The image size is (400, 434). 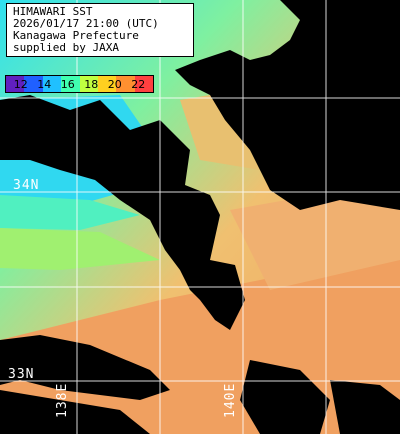 What do you see at coordinates (285, 397) in the screenshot?
I see `east-cloud-mask` at bounding box center [285, 397].